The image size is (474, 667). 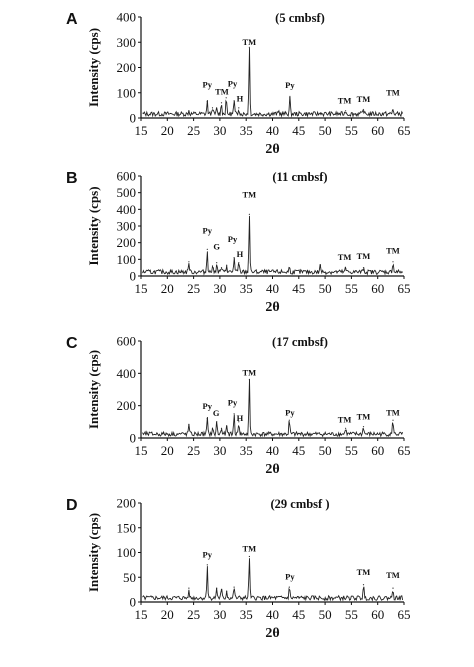 What do you see at coordinates (127, 527) in the screenshot?
I see `y-tick-label: 150` at bounding box center [127, 527].